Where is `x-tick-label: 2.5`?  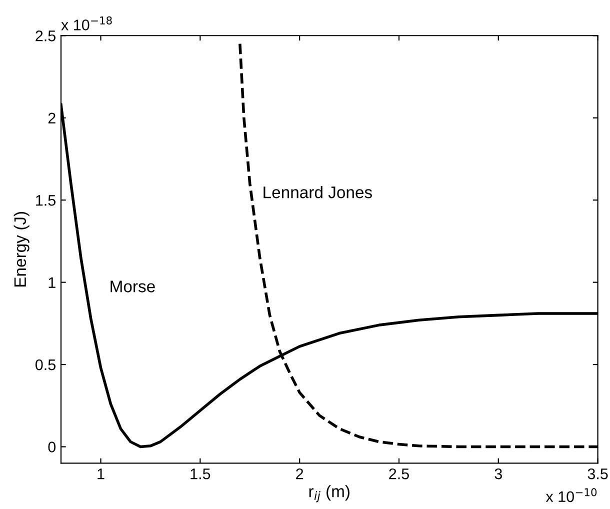 x-tick-label: 2.5 is located at coordinates (399, 474).